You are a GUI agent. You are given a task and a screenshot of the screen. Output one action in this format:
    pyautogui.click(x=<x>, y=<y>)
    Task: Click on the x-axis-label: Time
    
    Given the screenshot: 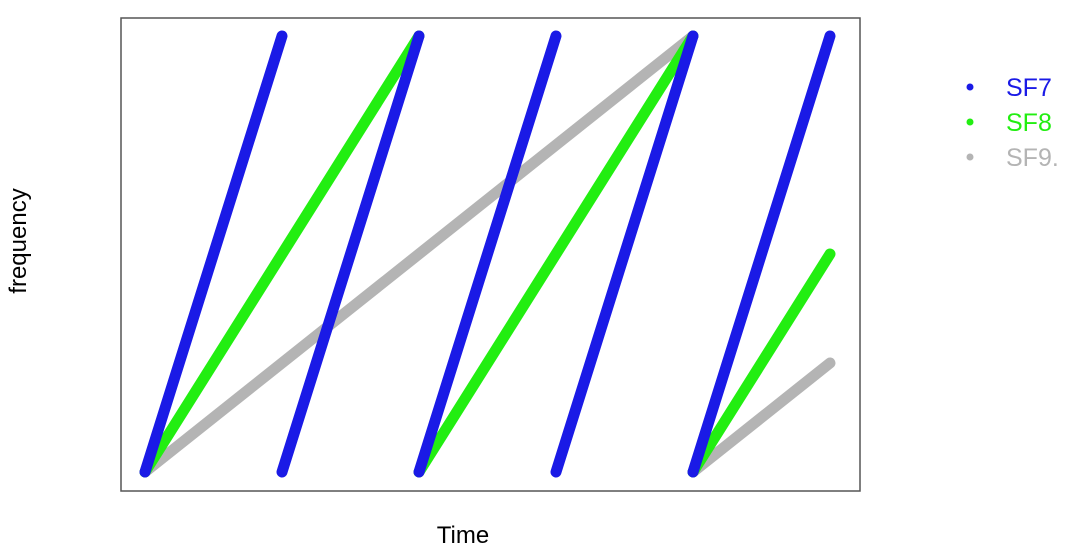 What is the action you would take?
    pyautogui.click(x=463, y=535)
    